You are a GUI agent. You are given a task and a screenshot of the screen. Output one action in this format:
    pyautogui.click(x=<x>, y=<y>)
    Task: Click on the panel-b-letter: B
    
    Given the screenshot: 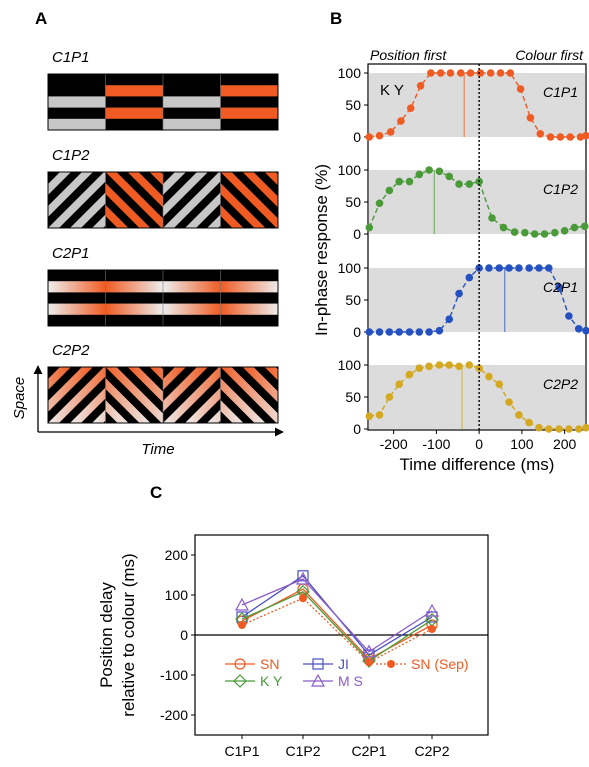 What is the action you would take?
    pyautogui.click(x=336, y=18)
    